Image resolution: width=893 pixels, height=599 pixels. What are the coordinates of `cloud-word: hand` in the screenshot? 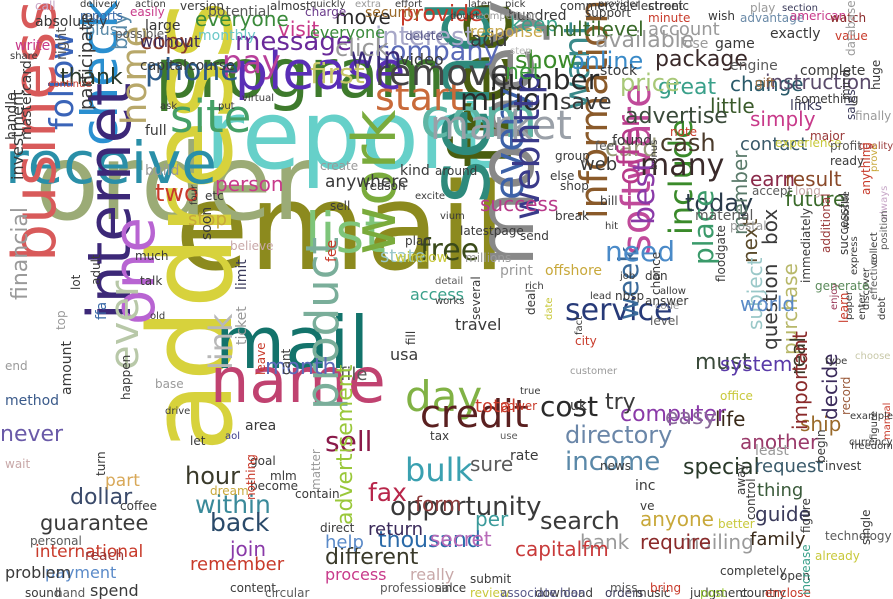 It's located at (70, 592).